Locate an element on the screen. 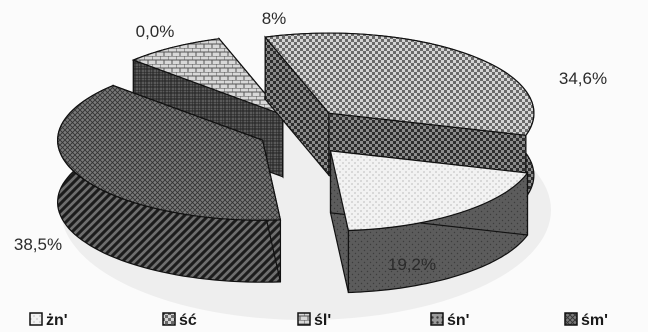 Image resolution: width=648 pixels, height=332 pixels. slice-zn is located at coordinates (429, 222).